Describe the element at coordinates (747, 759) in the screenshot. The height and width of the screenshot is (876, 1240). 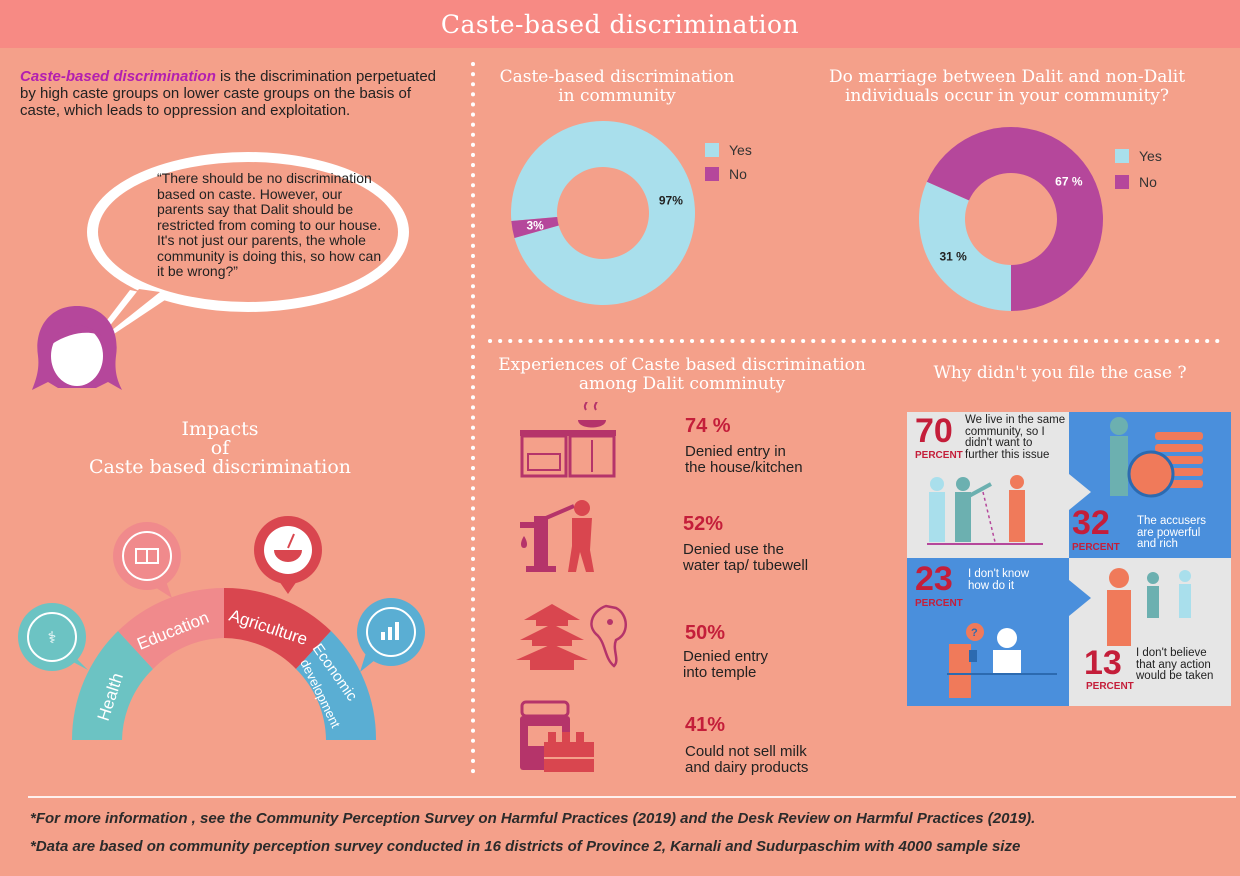
I see `exp4-desc: Could not sell milk and dairy products` at that location.